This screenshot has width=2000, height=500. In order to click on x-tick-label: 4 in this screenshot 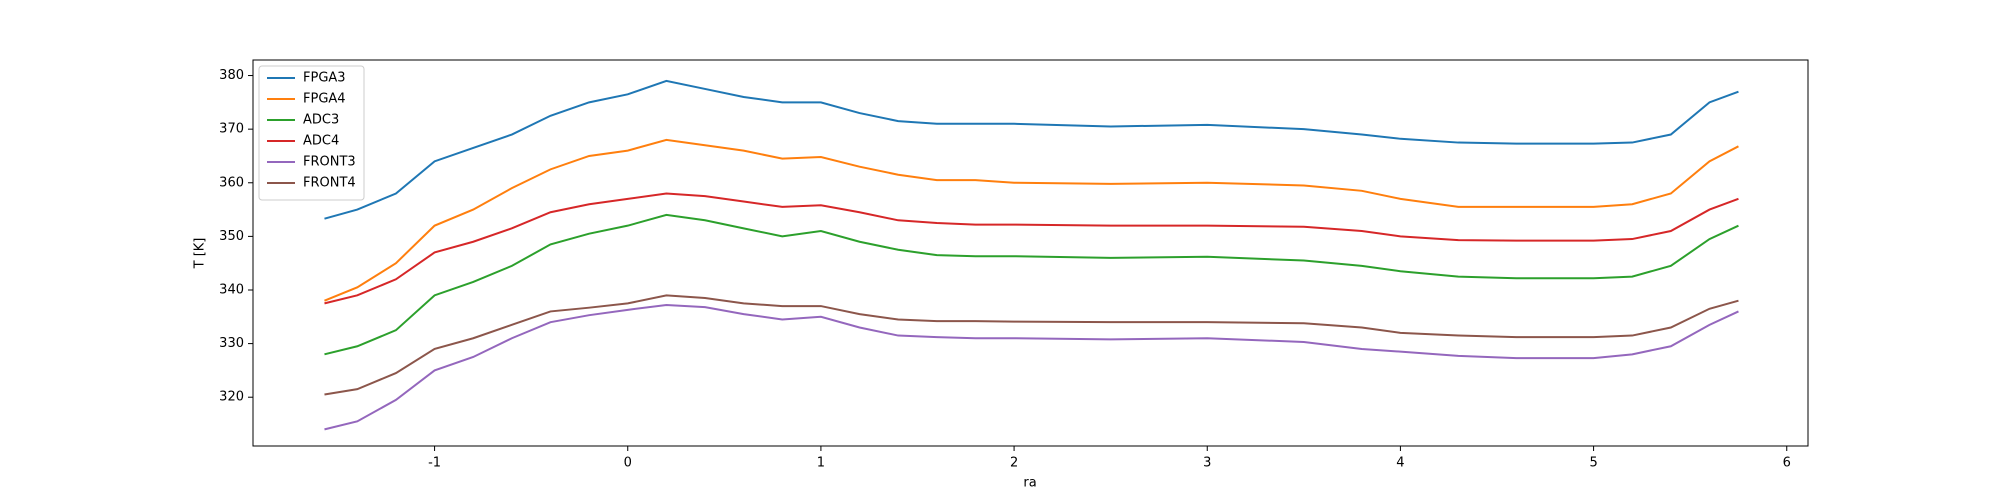, I will do `click(1400, 463)`.